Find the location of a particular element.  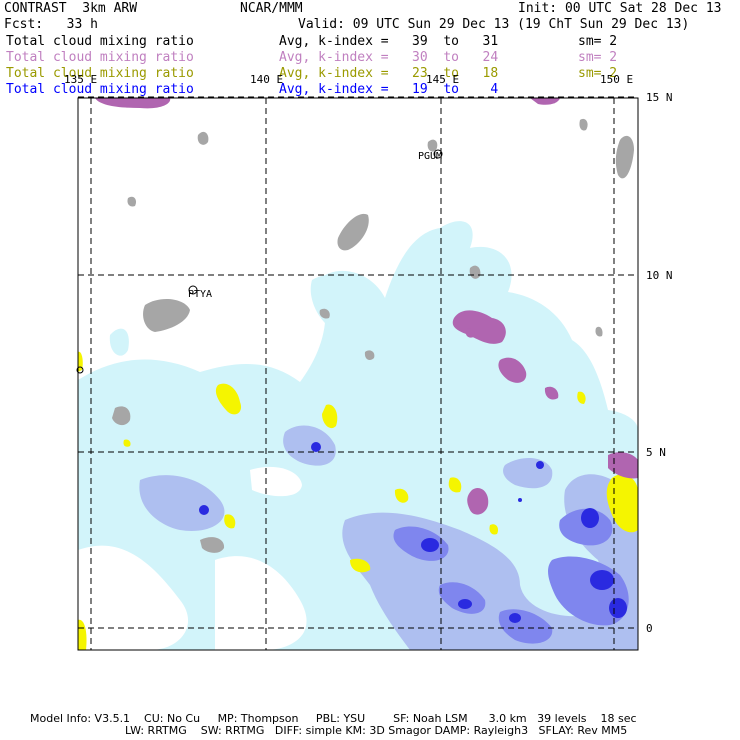

legend-range-2: Avg, k-index = 30 to 24 is located at coordinates (389, 57).